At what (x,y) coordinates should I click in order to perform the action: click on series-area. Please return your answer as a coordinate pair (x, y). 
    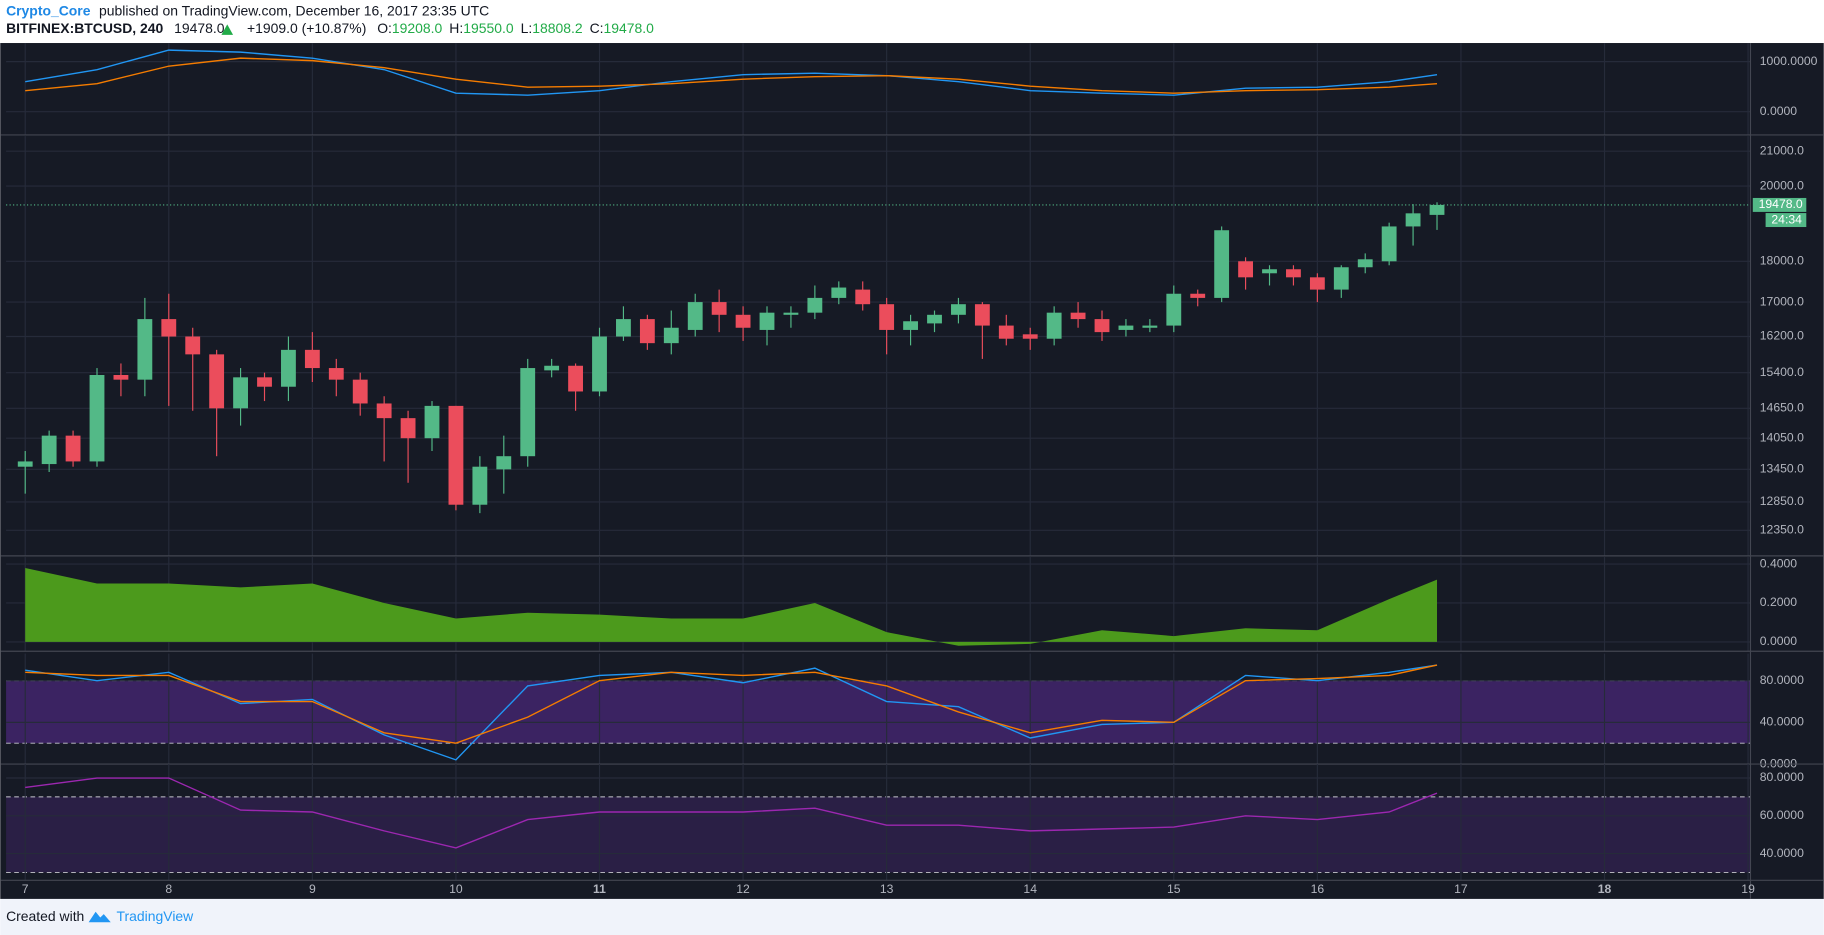
    Looking at the image, I should click on (731, 606).